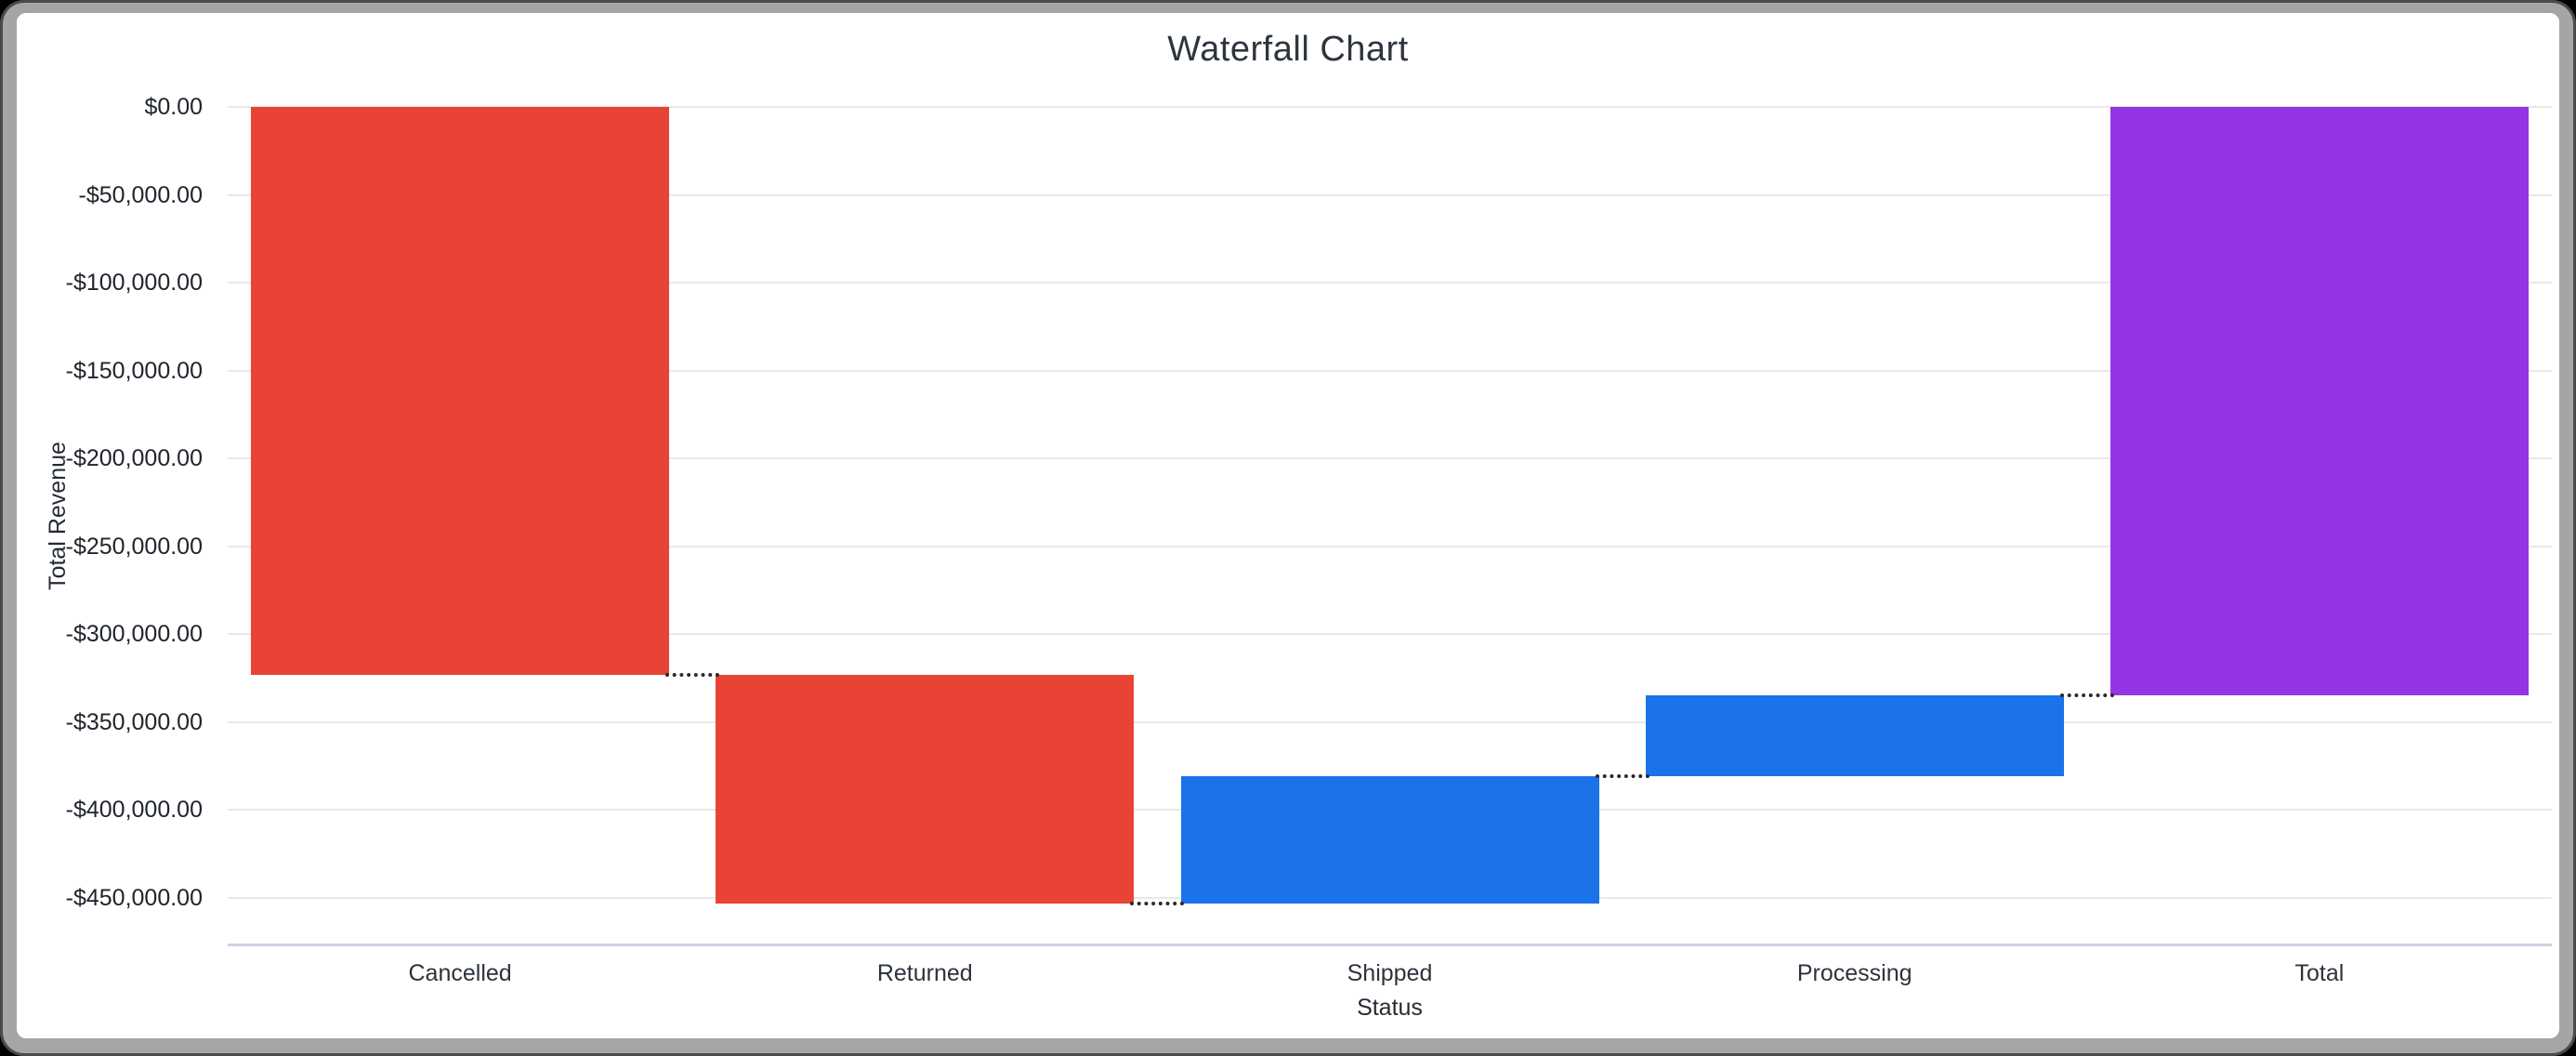  Describe the element at coordinates (134, 810) in the screenshot. I see `y-tick-label: -$400,000.00` at that location.